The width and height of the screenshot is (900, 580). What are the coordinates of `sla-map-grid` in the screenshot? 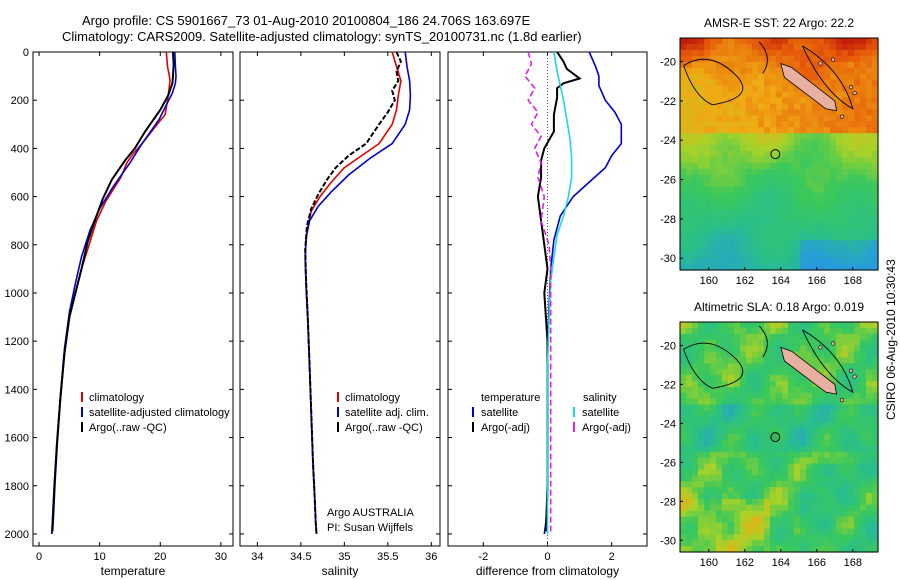 It's located at (779, 437).